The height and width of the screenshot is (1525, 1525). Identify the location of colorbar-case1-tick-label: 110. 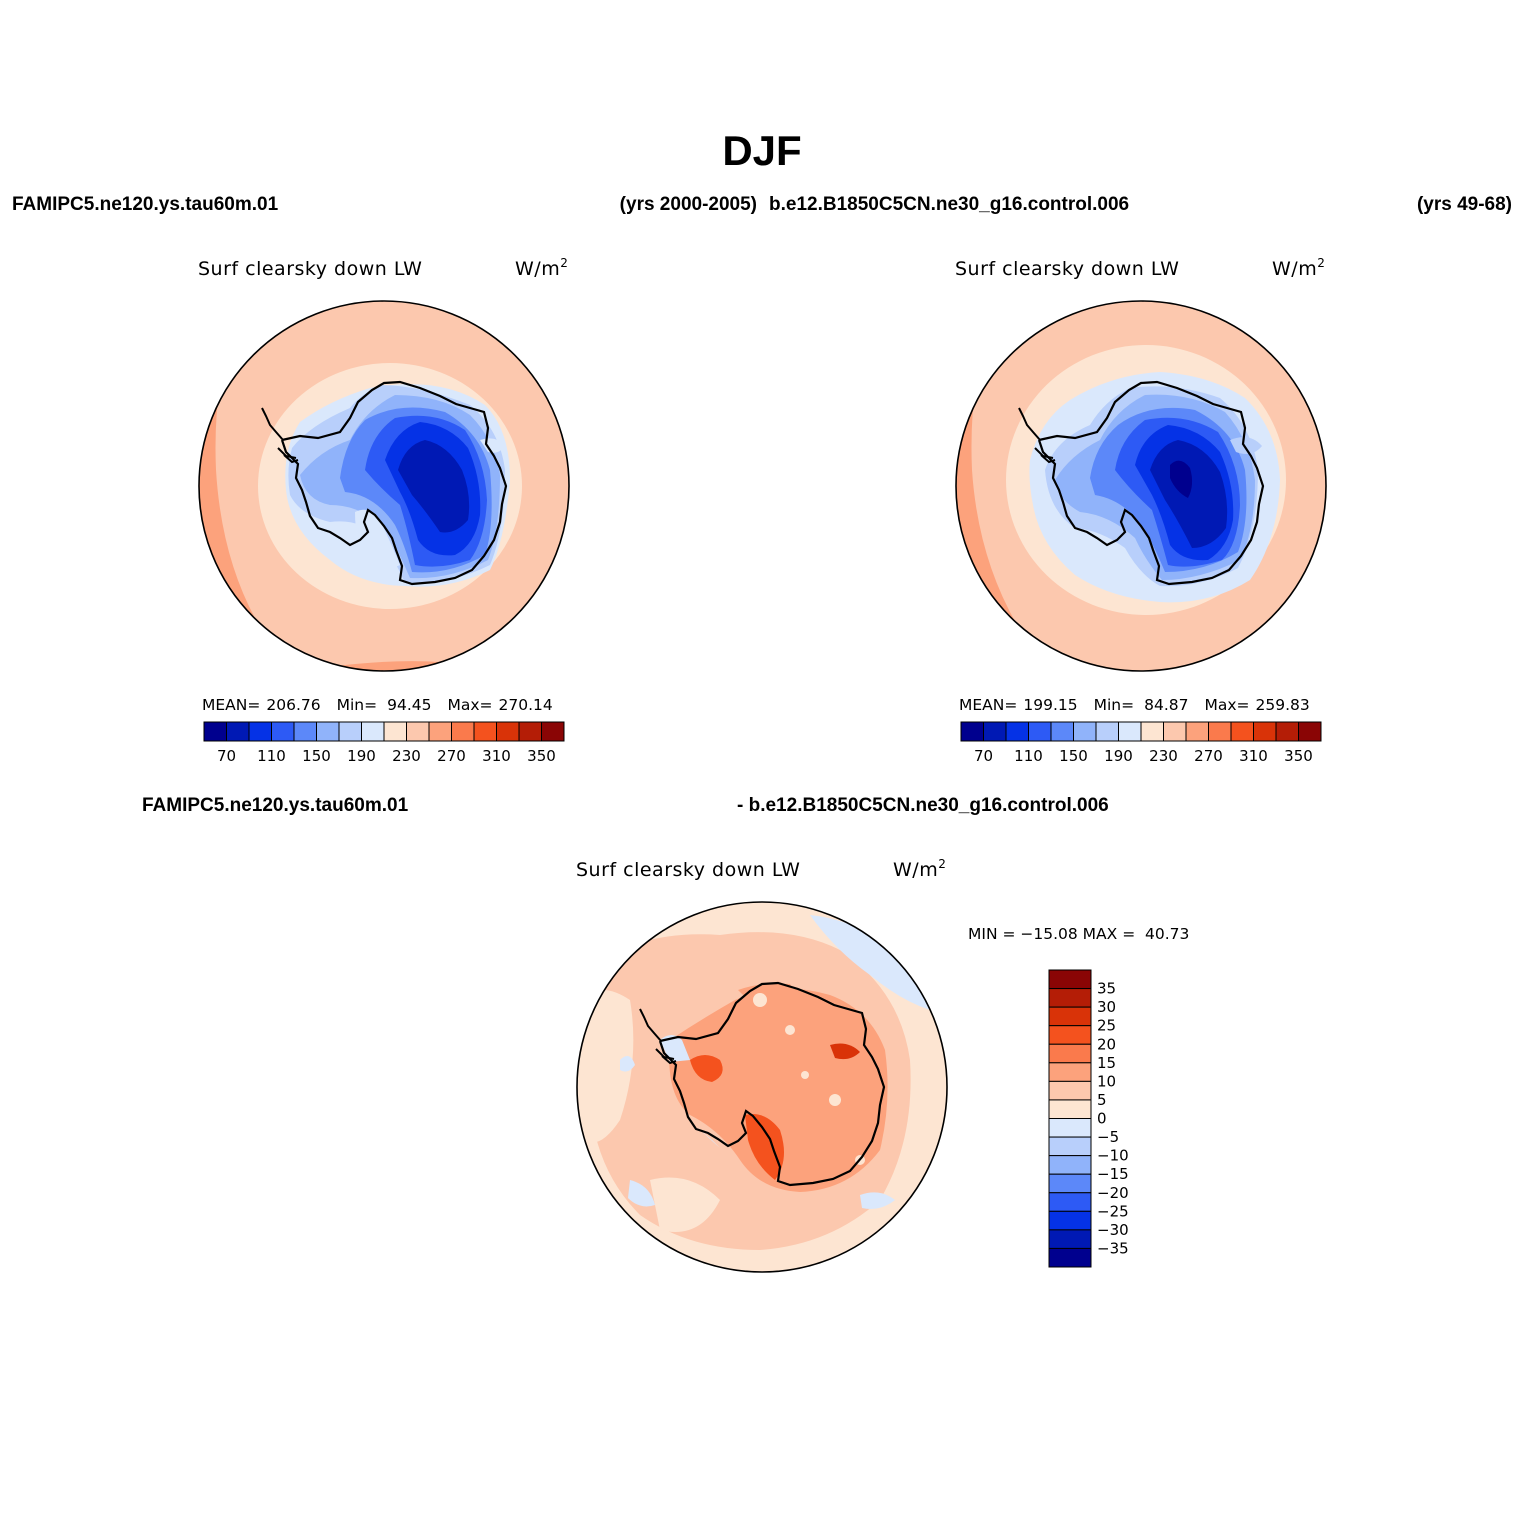
(271, 756).